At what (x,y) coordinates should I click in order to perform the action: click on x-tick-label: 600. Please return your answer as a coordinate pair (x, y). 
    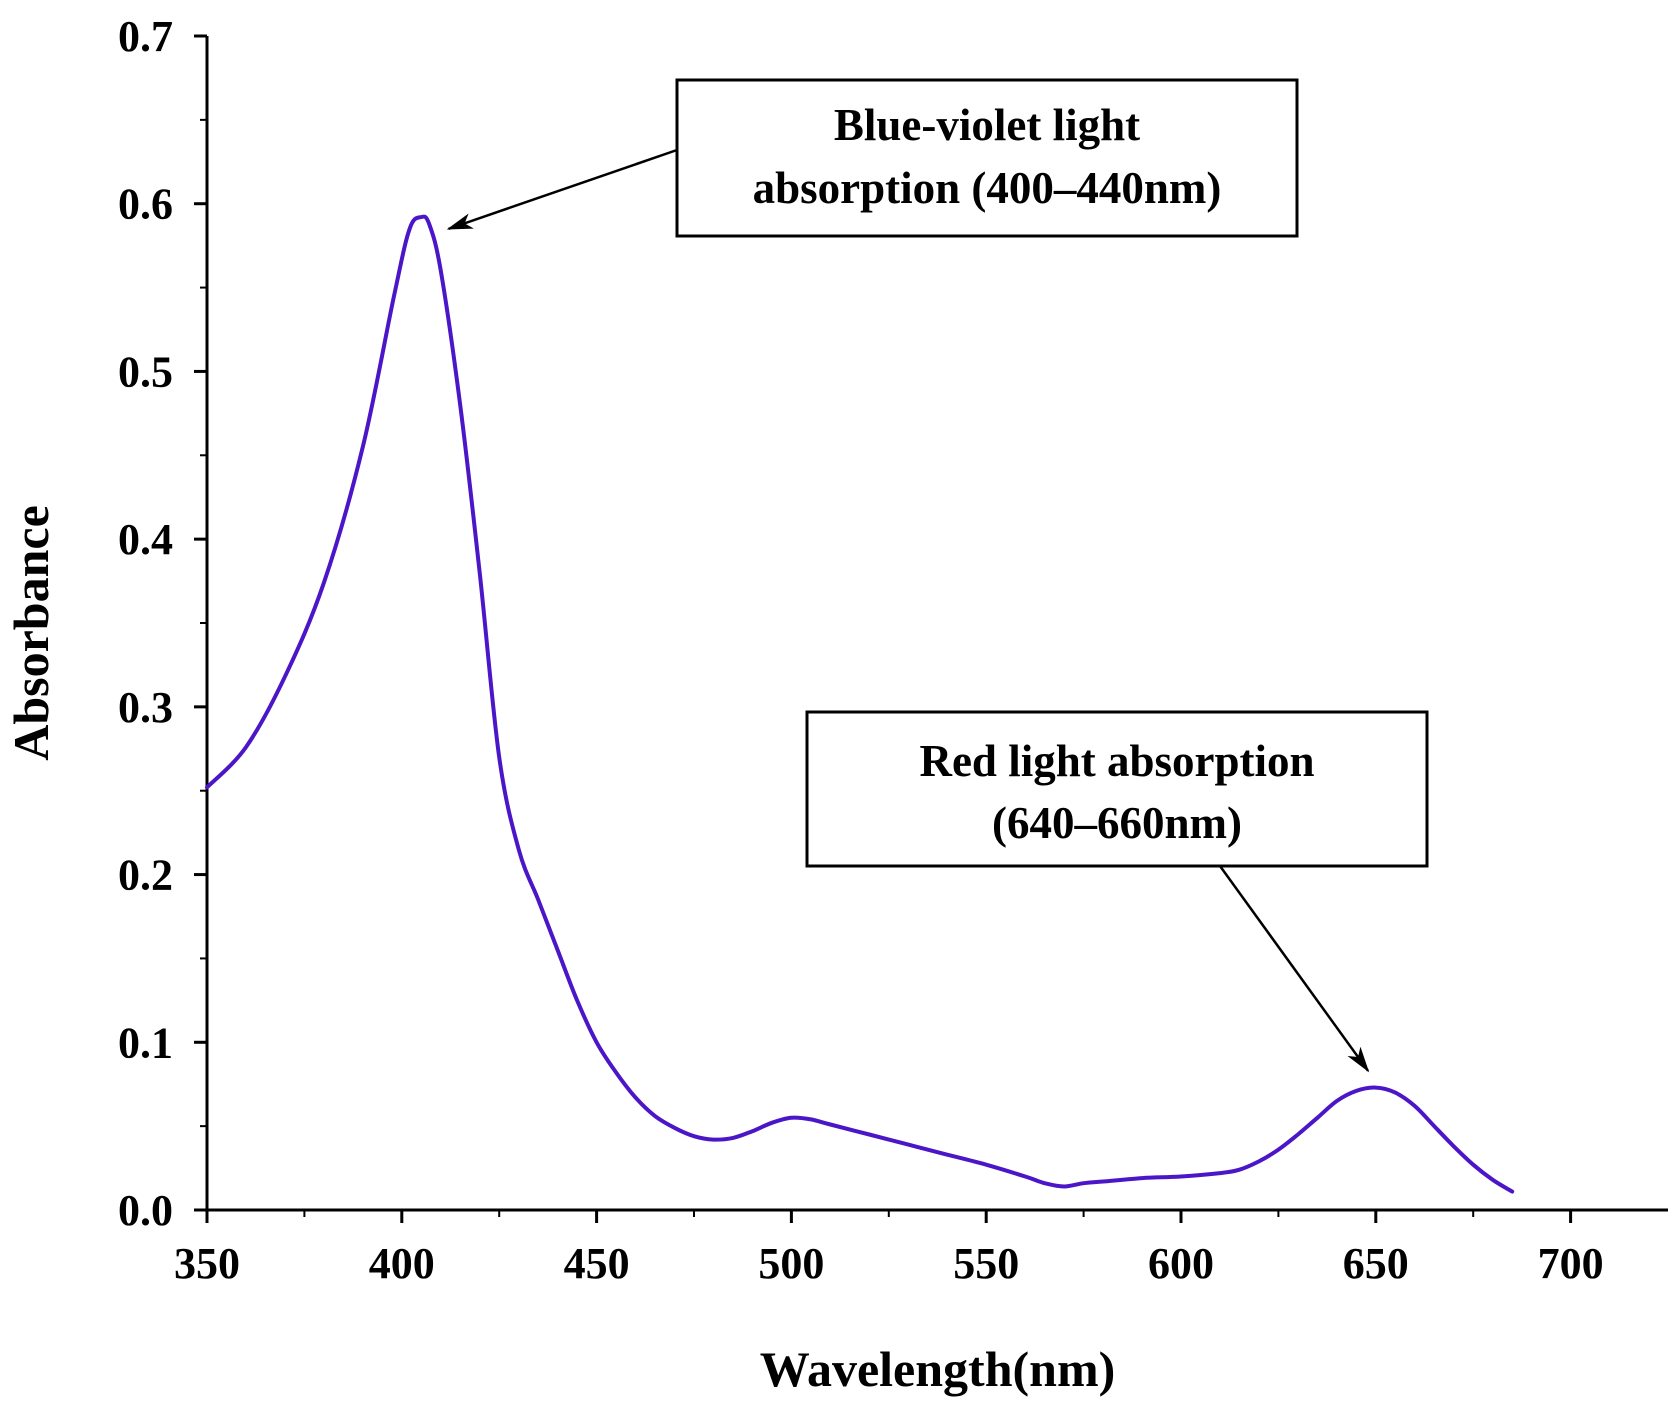
    Looking at the image, I should click on (1181, 1263).